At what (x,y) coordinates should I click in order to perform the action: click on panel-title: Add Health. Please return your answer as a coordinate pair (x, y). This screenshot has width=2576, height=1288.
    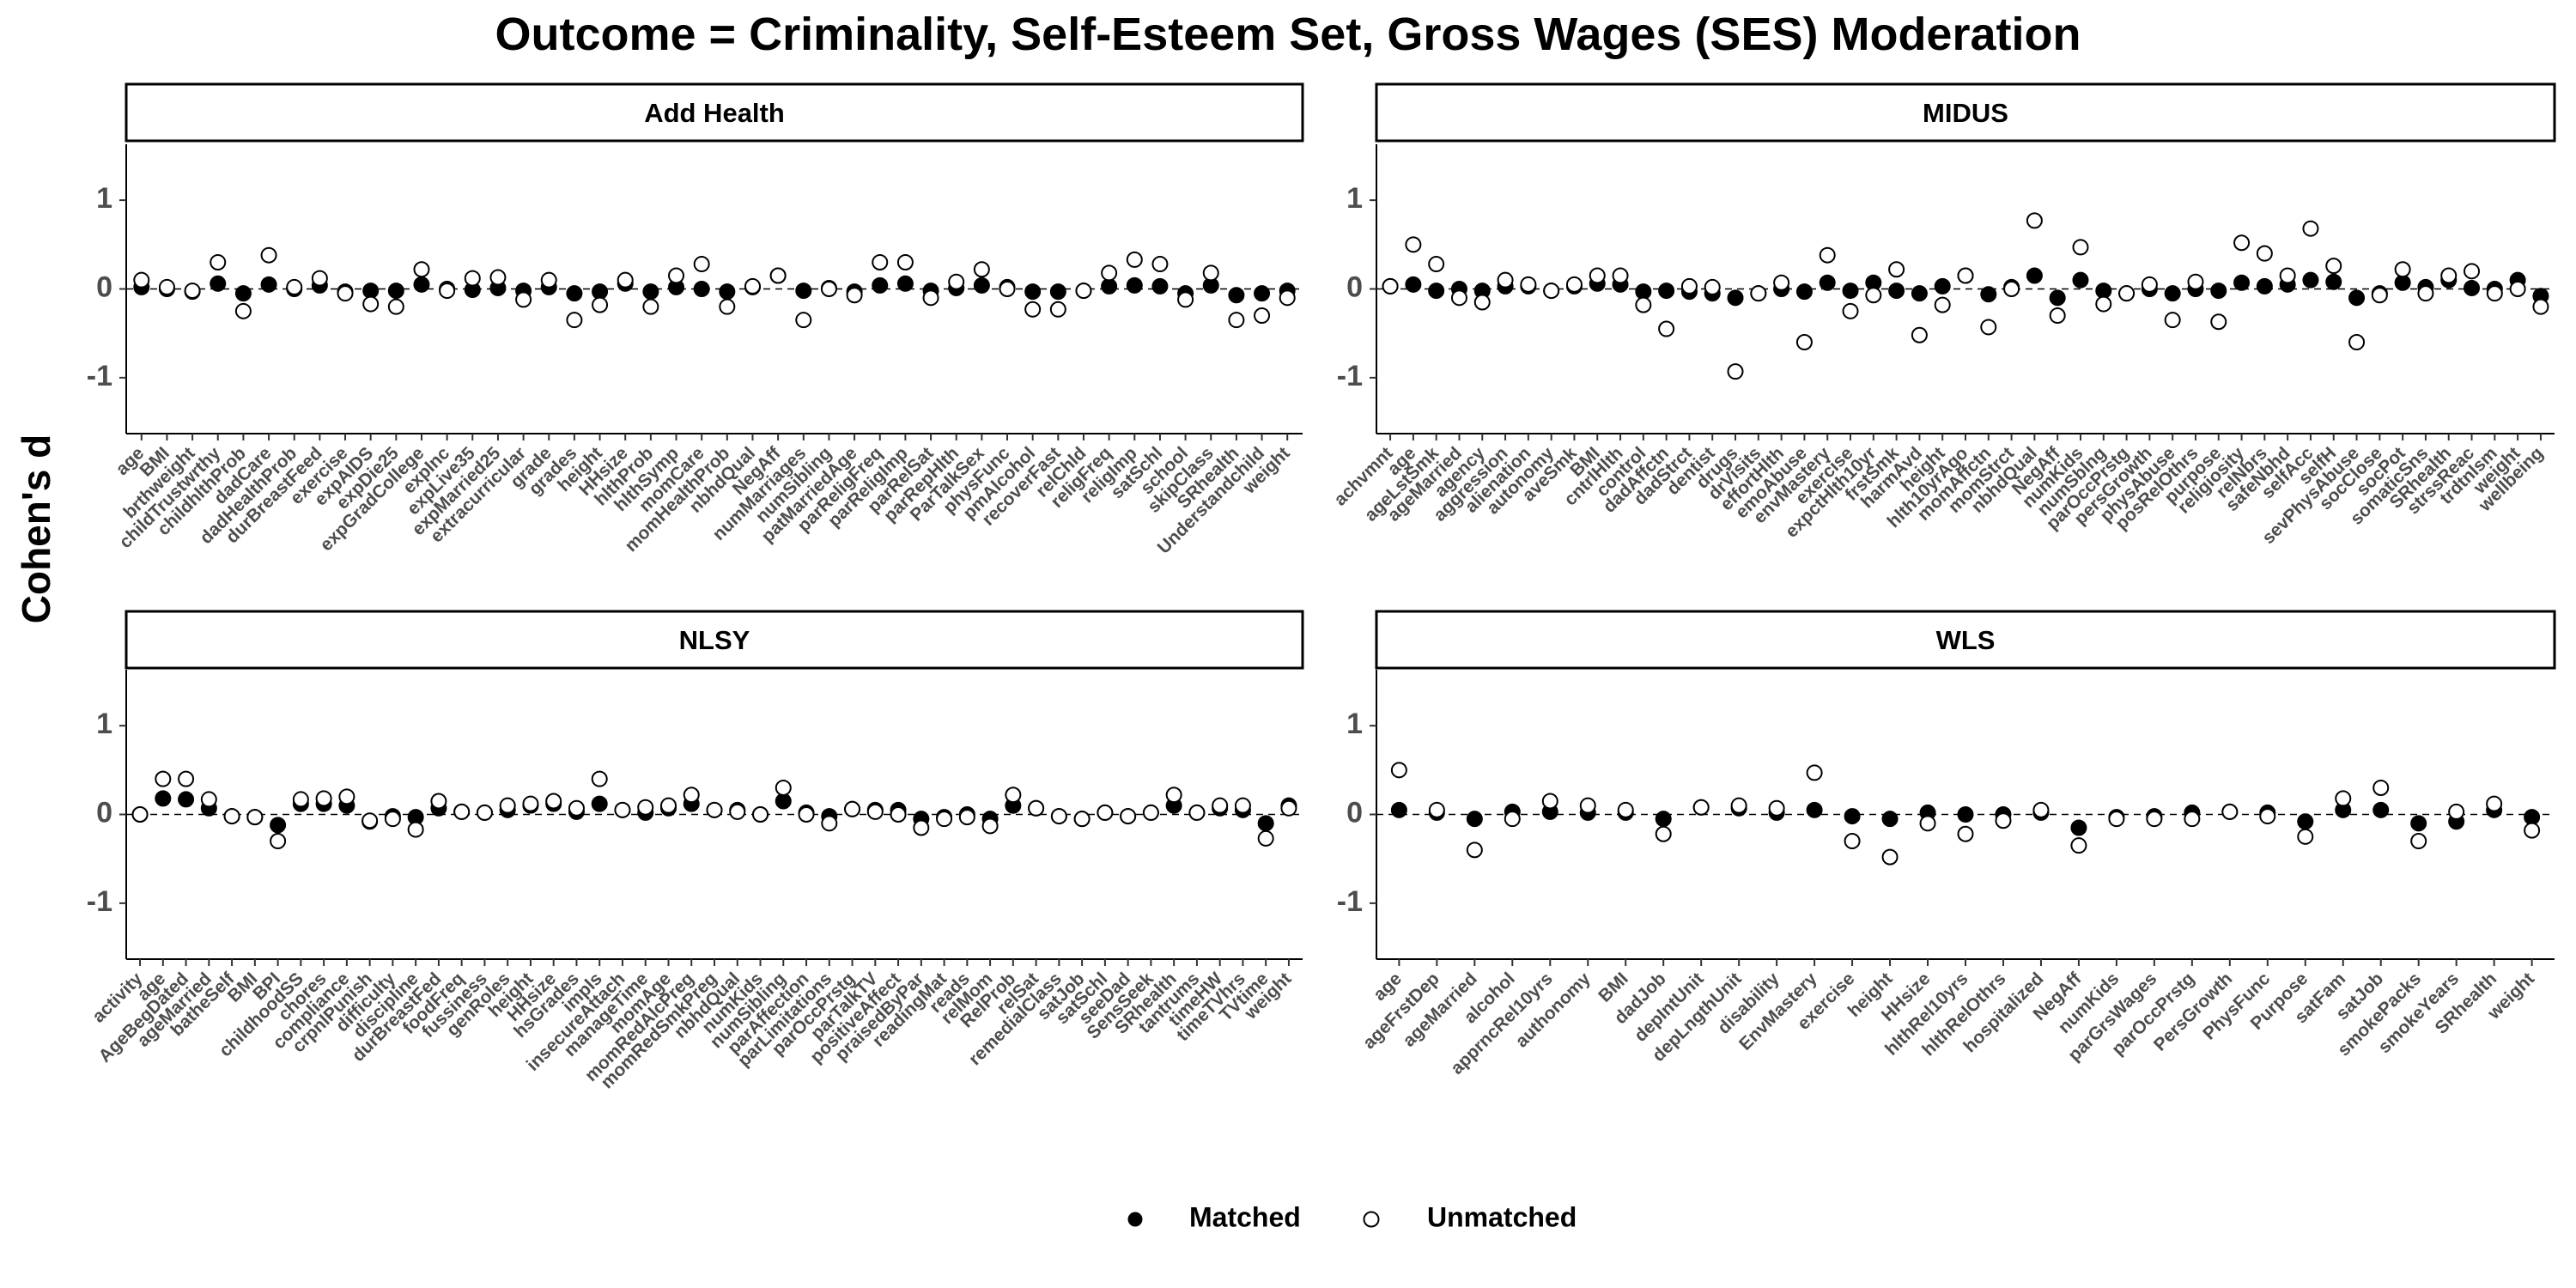
    Looking at the image, I should click on (715, 113).